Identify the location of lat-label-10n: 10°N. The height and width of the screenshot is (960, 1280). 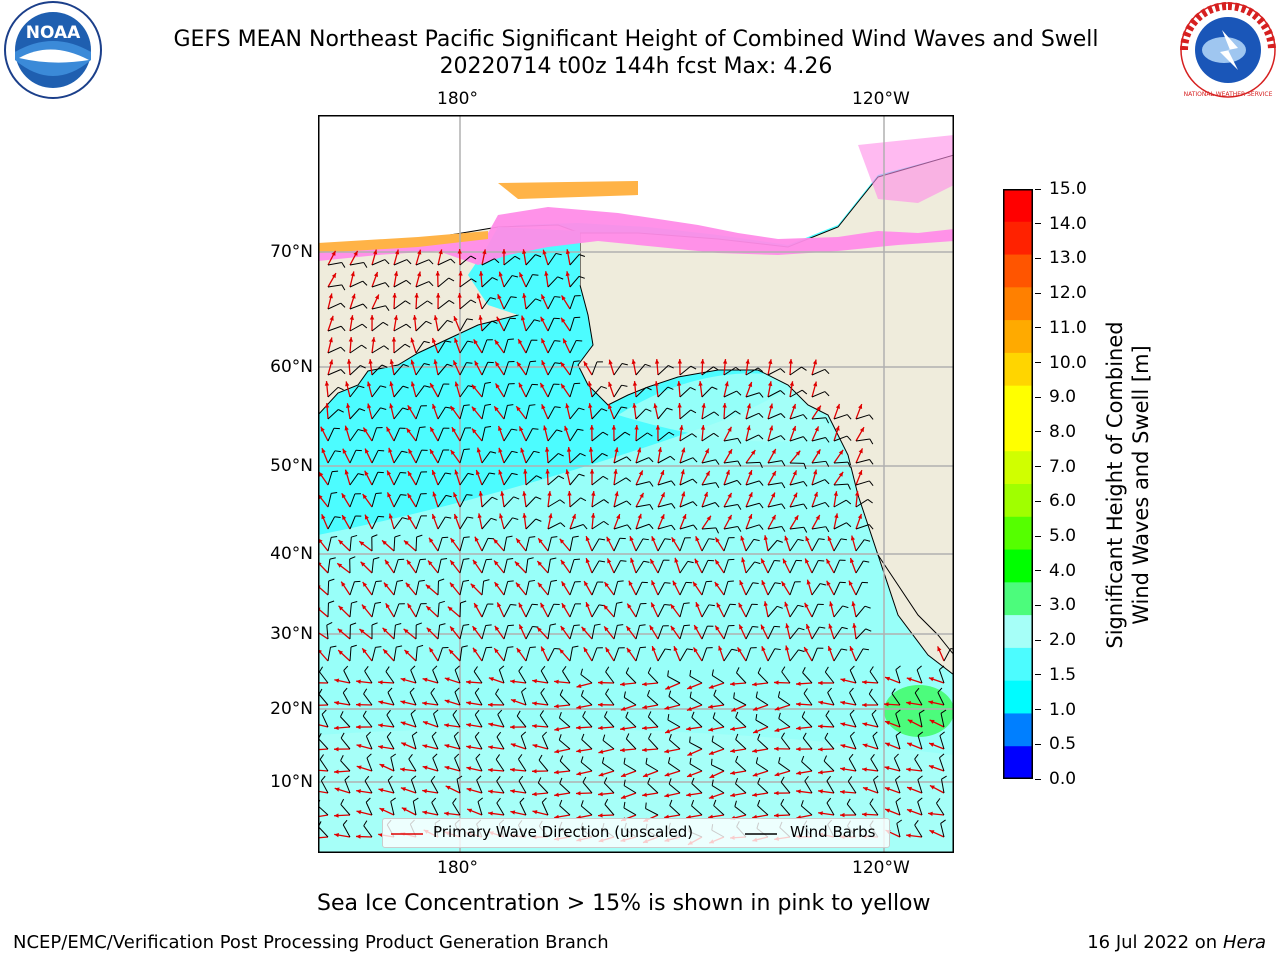
(291, 782).